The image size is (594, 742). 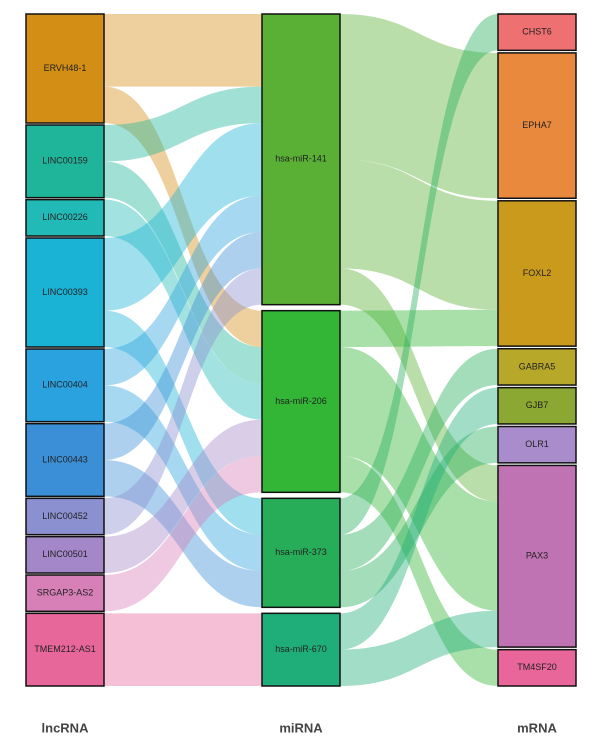 I want to click on node-label: TMEM212-AS1, so click(x=65, y=649).